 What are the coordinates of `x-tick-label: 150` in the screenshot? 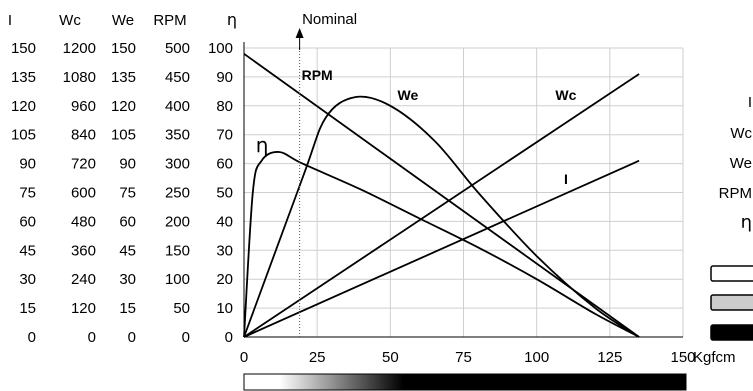 It's located at (682, 357).